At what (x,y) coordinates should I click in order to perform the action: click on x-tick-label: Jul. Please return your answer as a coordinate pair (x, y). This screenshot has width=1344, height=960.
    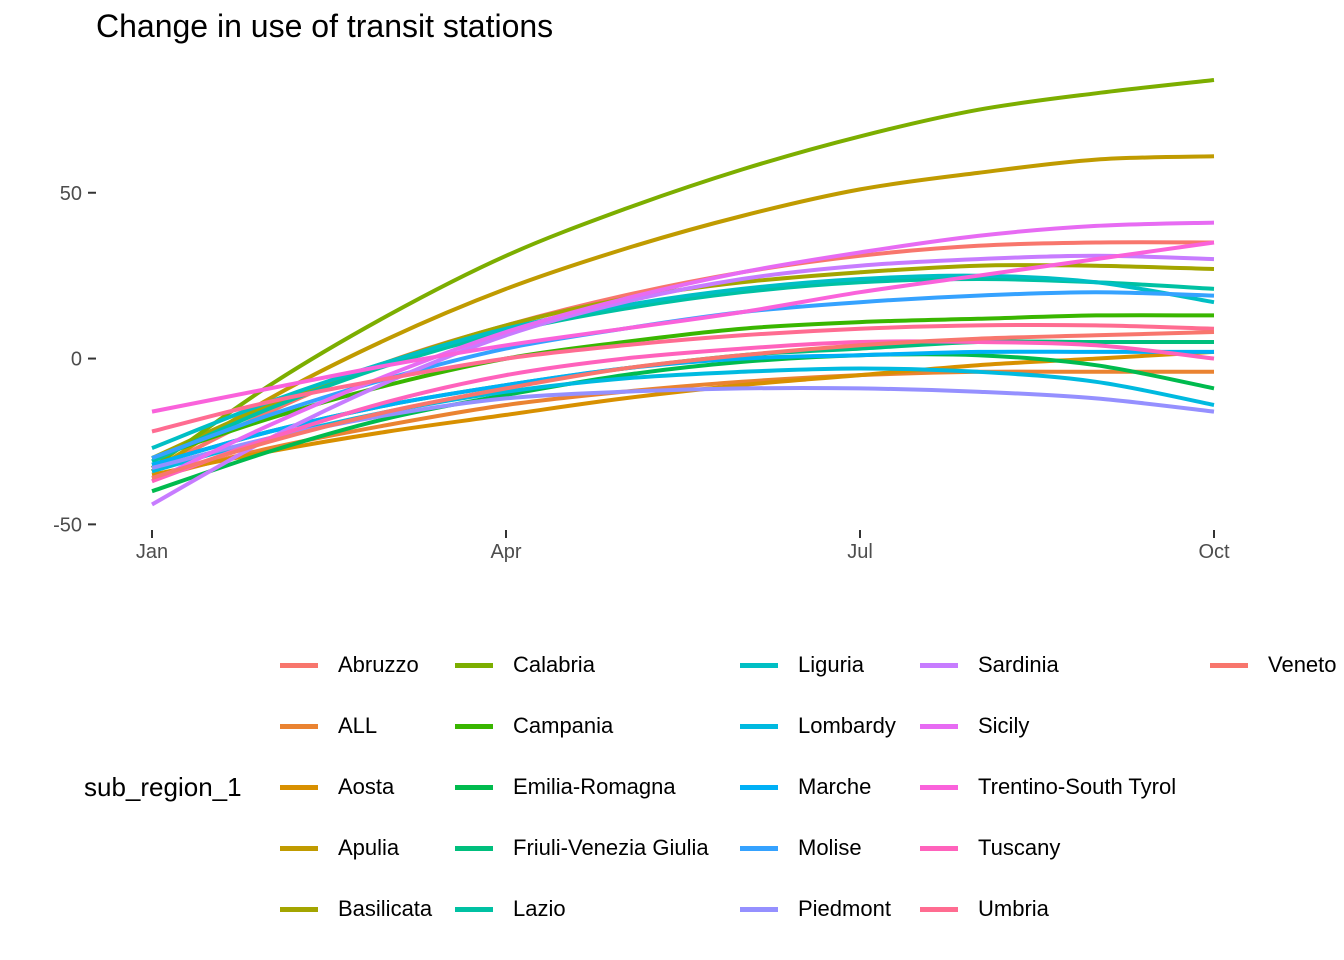
    Looking at the image, I should click on (860, 552).